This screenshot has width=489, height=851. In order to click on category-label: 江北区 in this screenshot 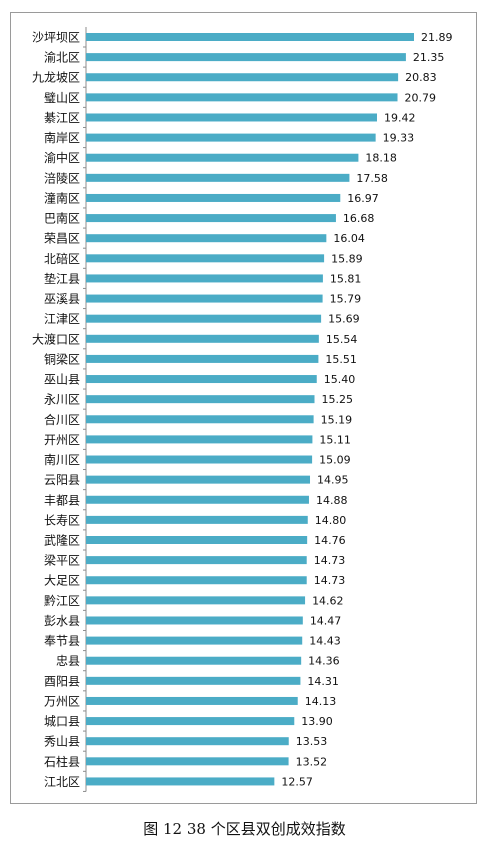, I will do `click(62, 782)`.